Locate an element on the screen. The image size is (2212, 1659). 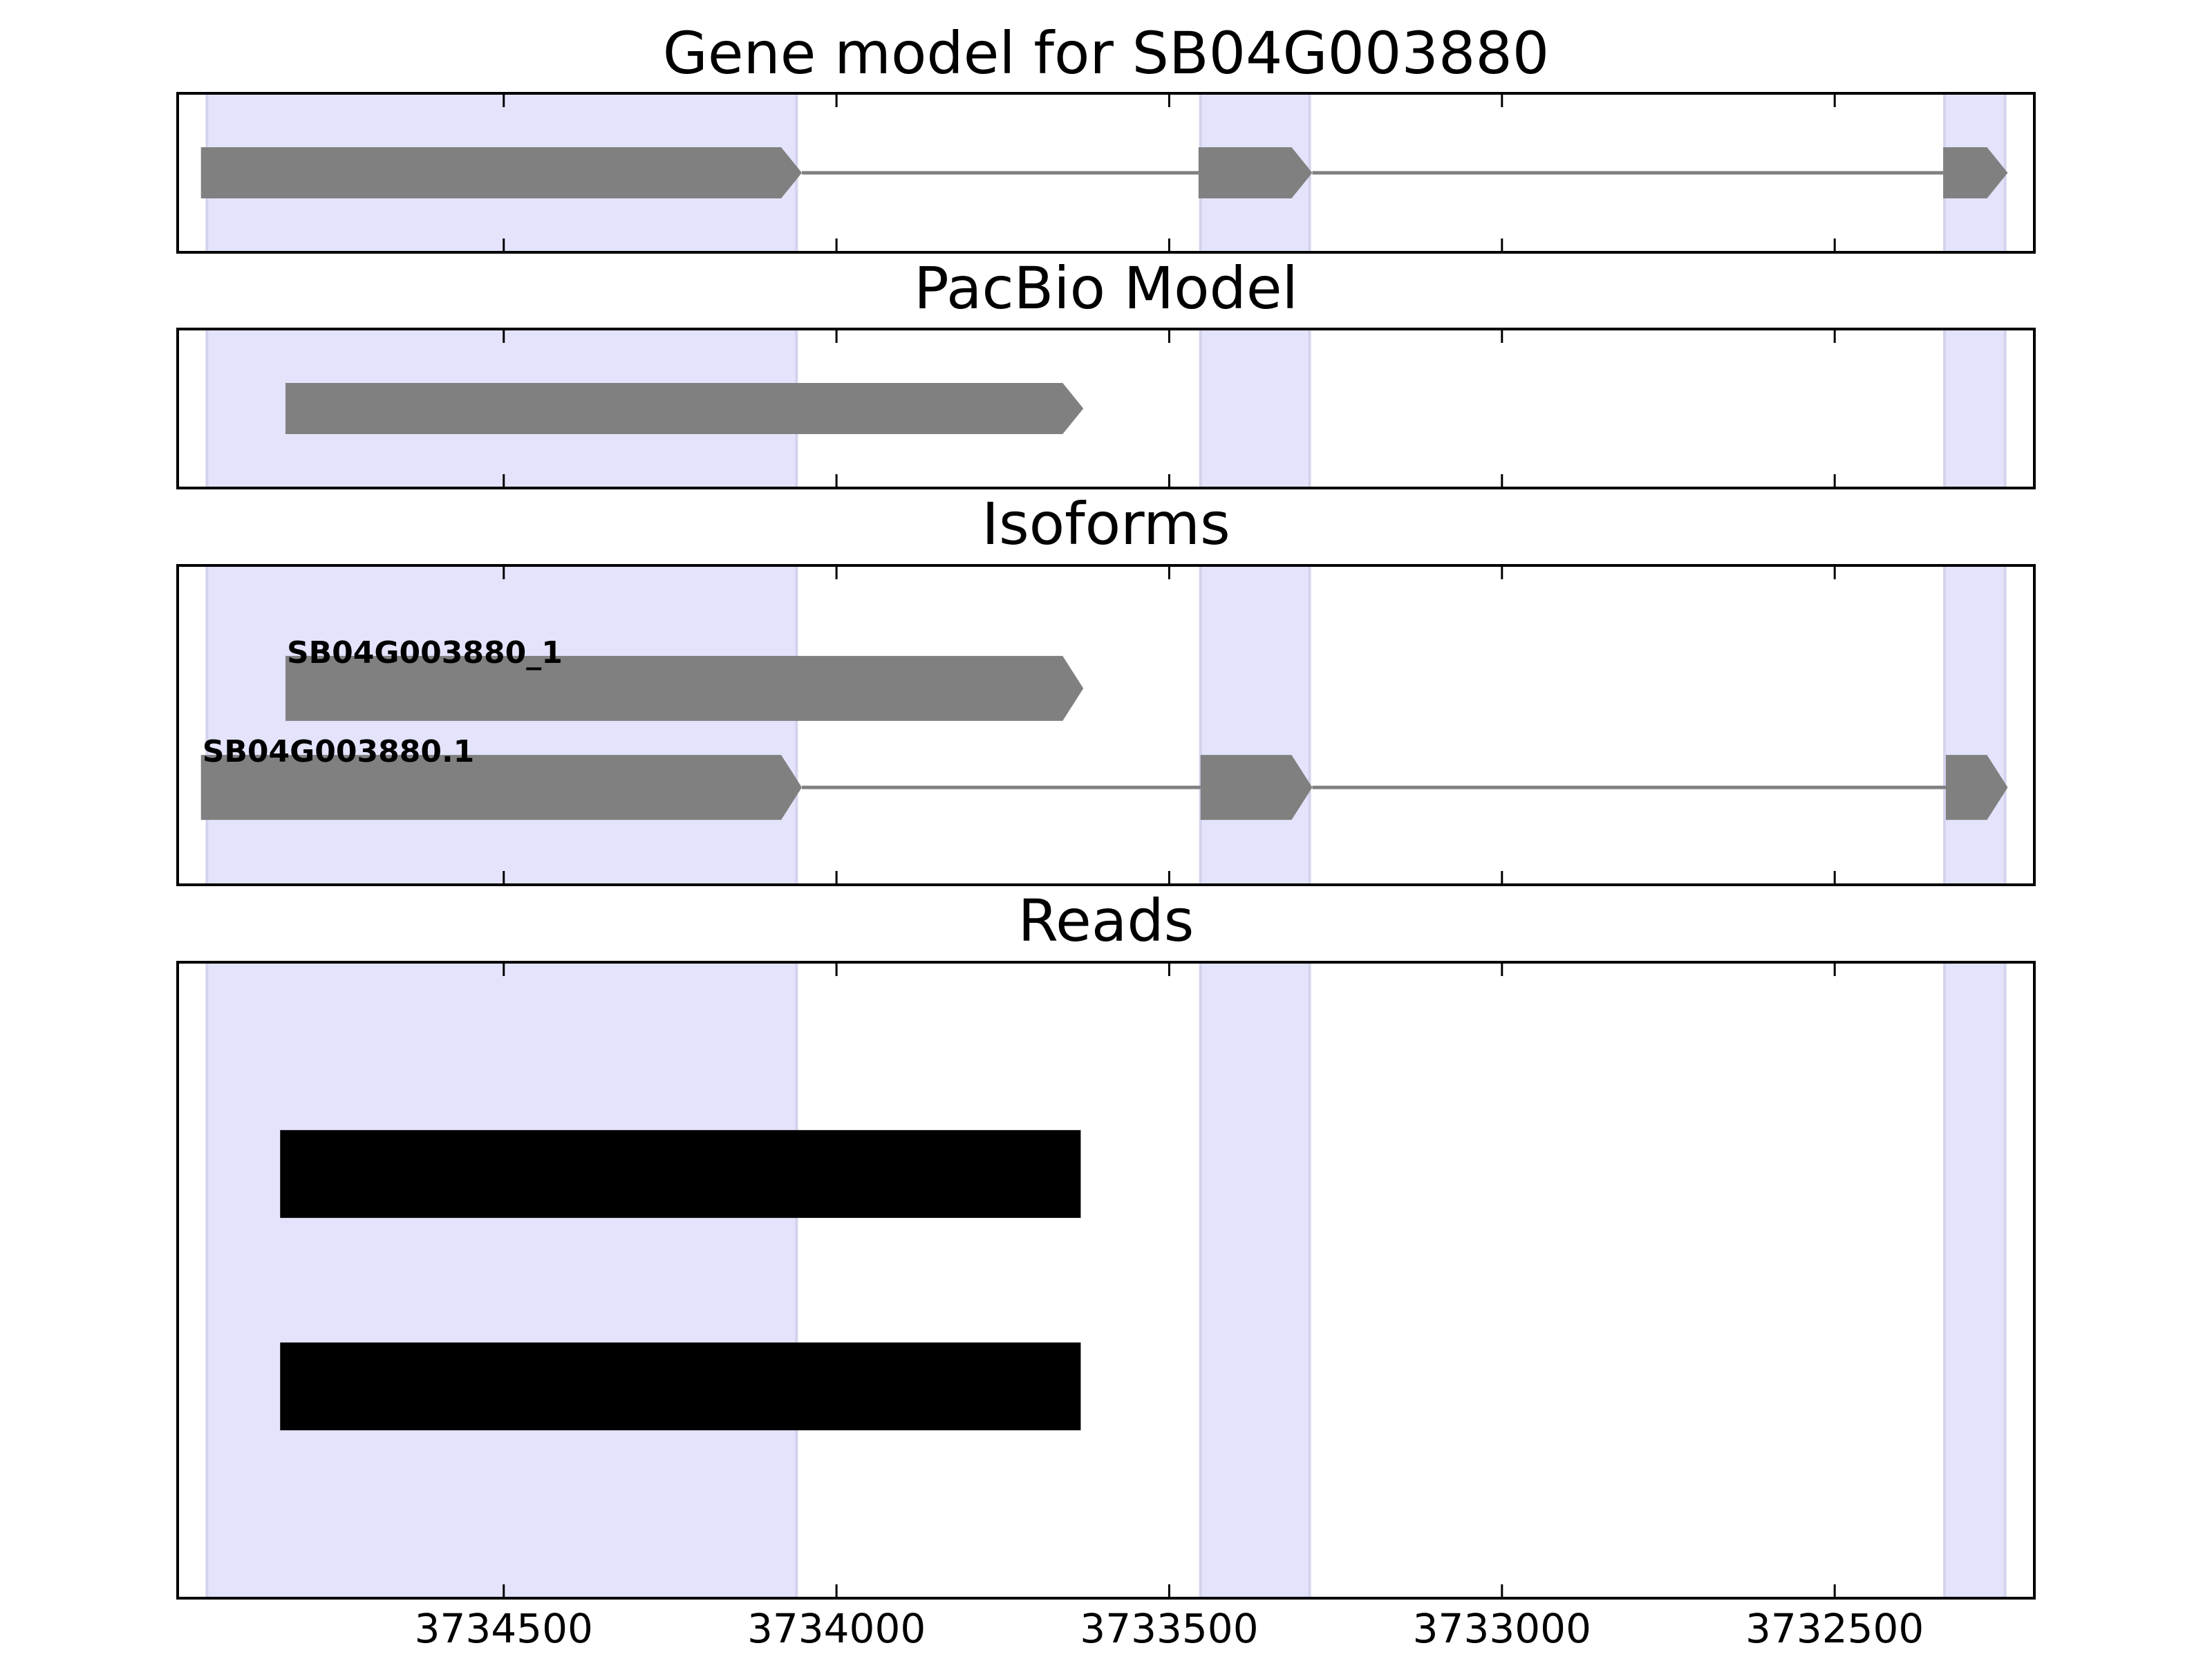
panel-title: Gene model for SB04G003880 is located at coordinates (1106, 53).